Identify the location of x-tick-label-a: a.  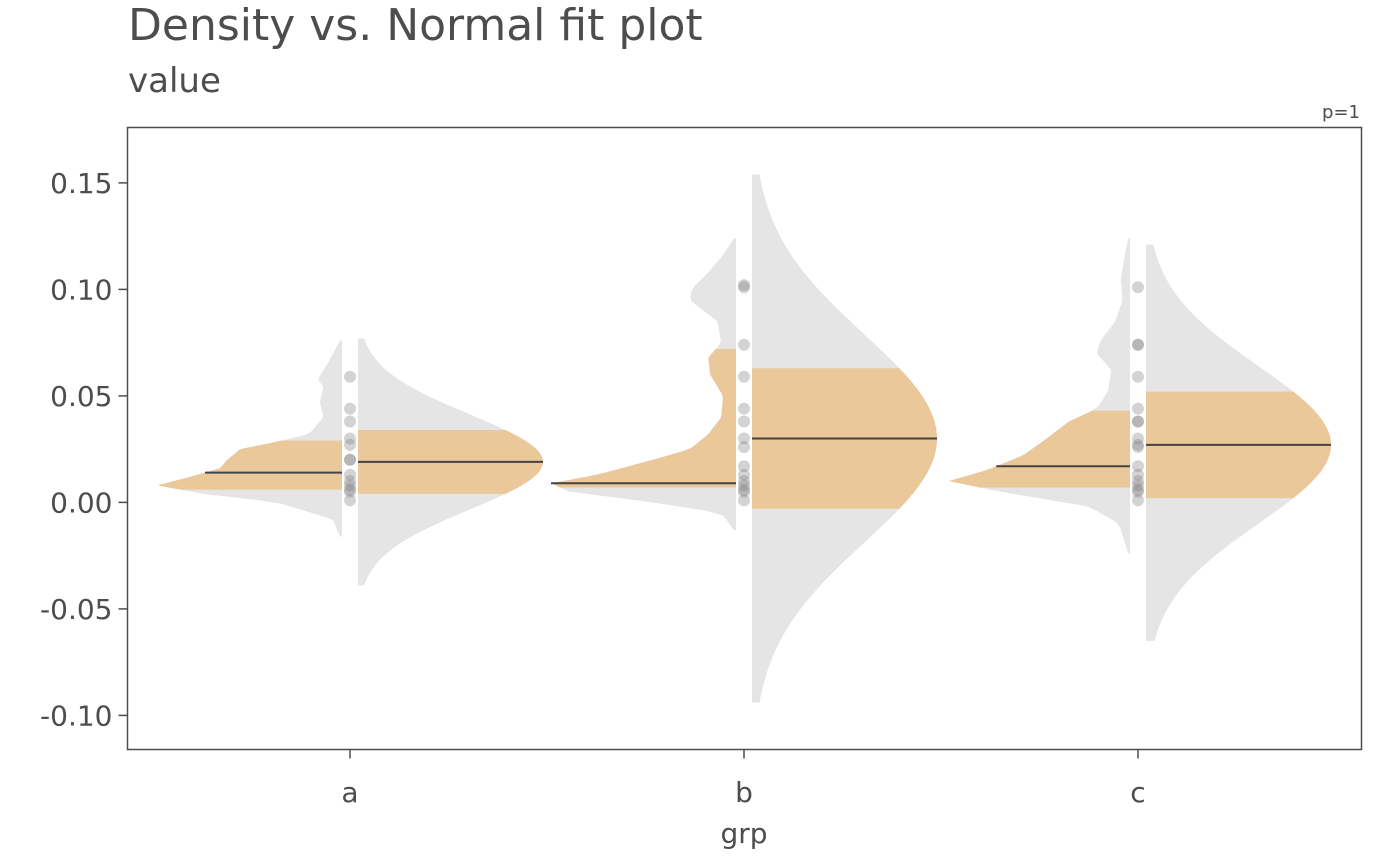
(349, 792).